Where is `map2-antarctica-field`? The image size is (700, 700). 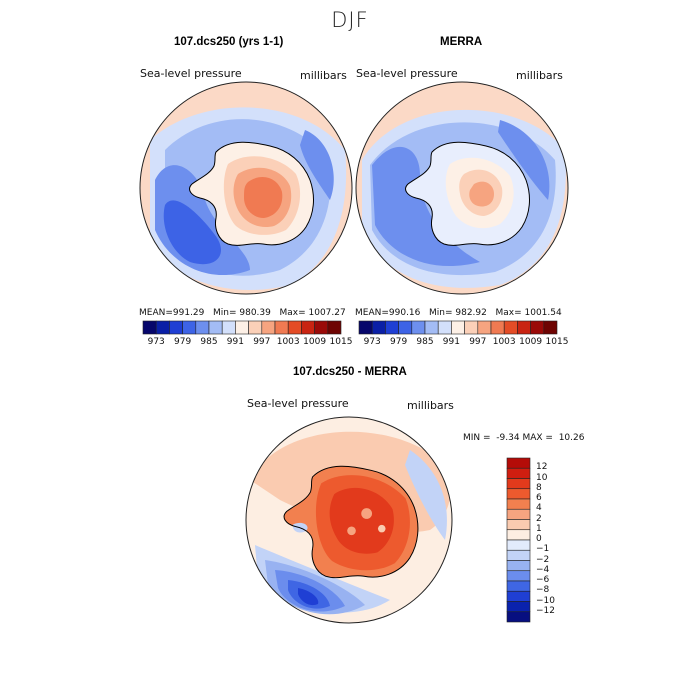 map2-antarctica-field is located at coordinates (467, 194).